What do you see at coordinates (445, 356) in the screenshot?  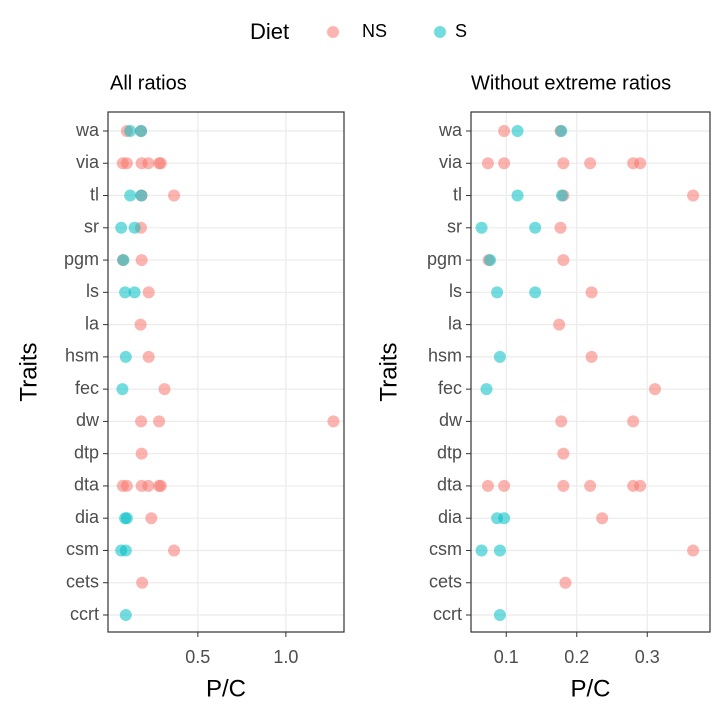 I see `y-tick-label: hsm` at bounding box center [445, 356].